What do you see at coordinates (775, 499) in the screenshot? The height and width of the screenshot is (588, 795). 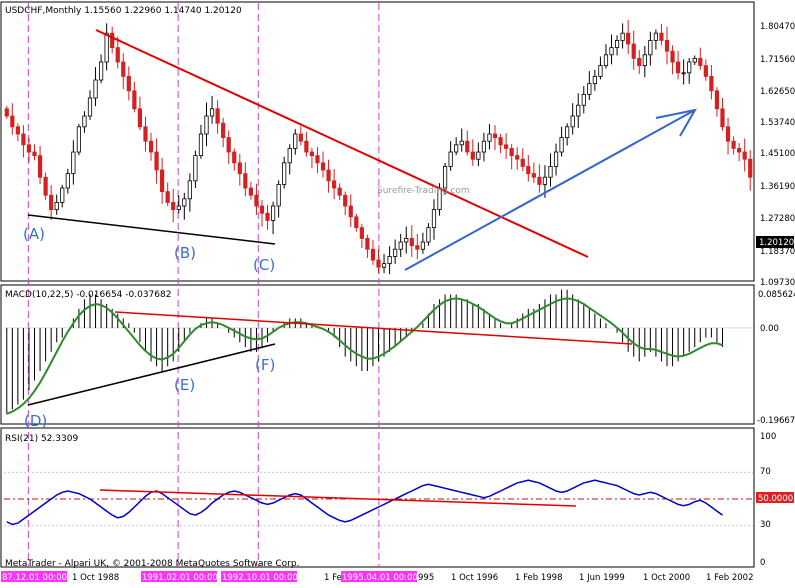 I see `rsi-level-label: 50.0000` at bounding box center [775, 499].